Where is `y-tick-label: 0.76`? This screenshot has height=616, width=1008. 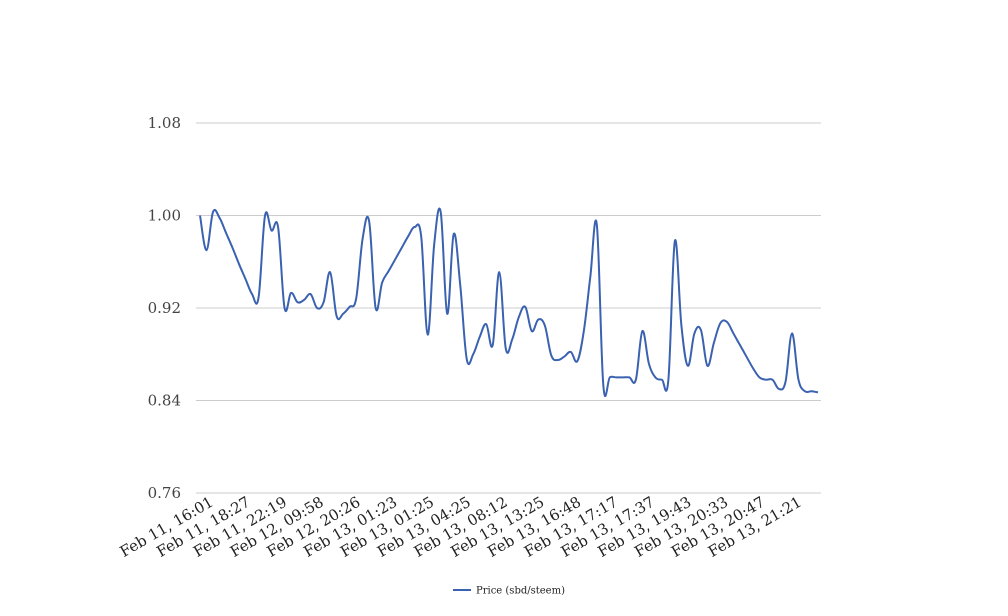
y-tick-label: 0.76 is located at coordinates (164, 493).